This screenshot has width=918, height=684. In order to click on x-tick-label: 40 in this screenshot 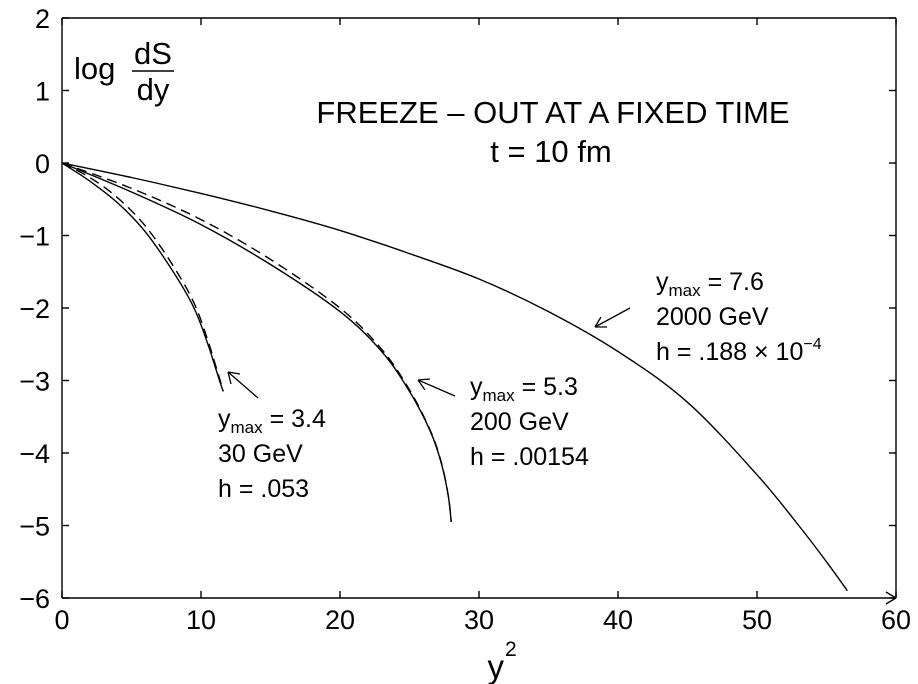, I will do `click(618, 620)`.